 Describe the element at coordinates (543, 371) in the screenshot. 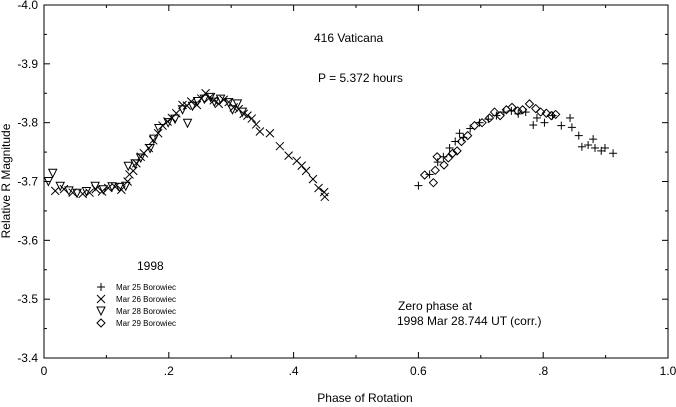

I see `x-tick-label: .8` at that location.